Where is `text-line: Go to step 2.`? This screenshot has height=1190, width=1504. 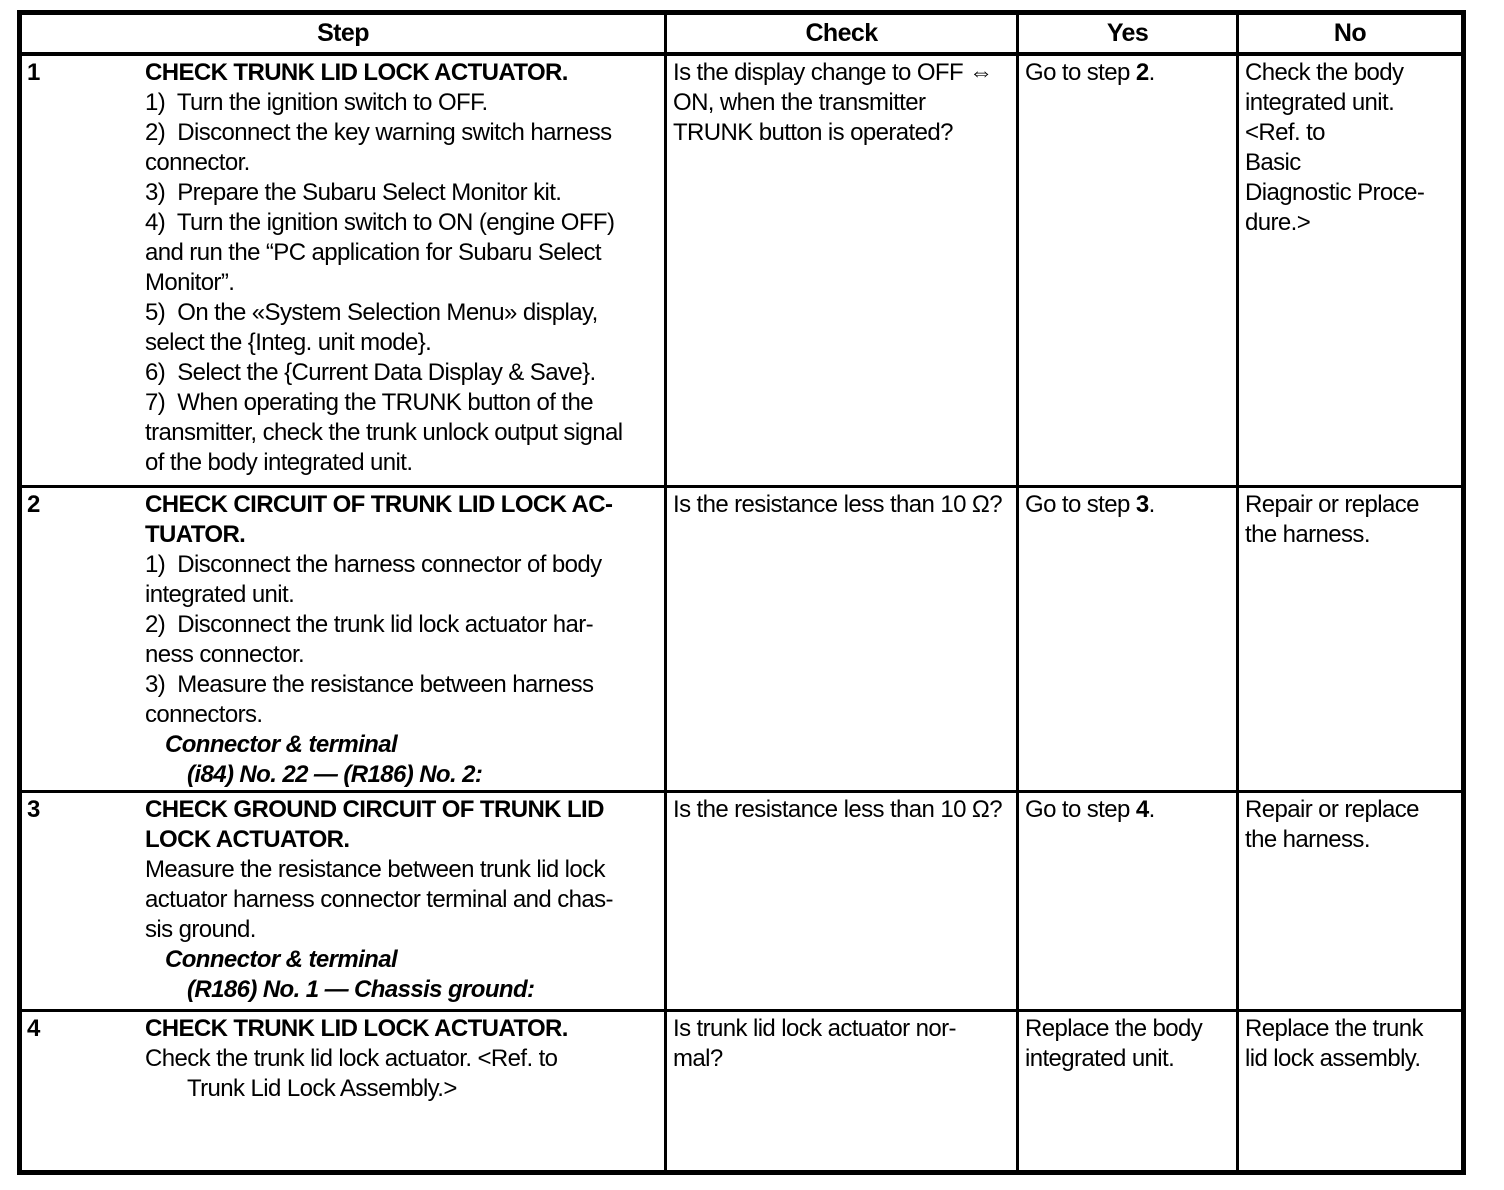 text-line: Go to step 2. is located at coordinates (1090, 72).